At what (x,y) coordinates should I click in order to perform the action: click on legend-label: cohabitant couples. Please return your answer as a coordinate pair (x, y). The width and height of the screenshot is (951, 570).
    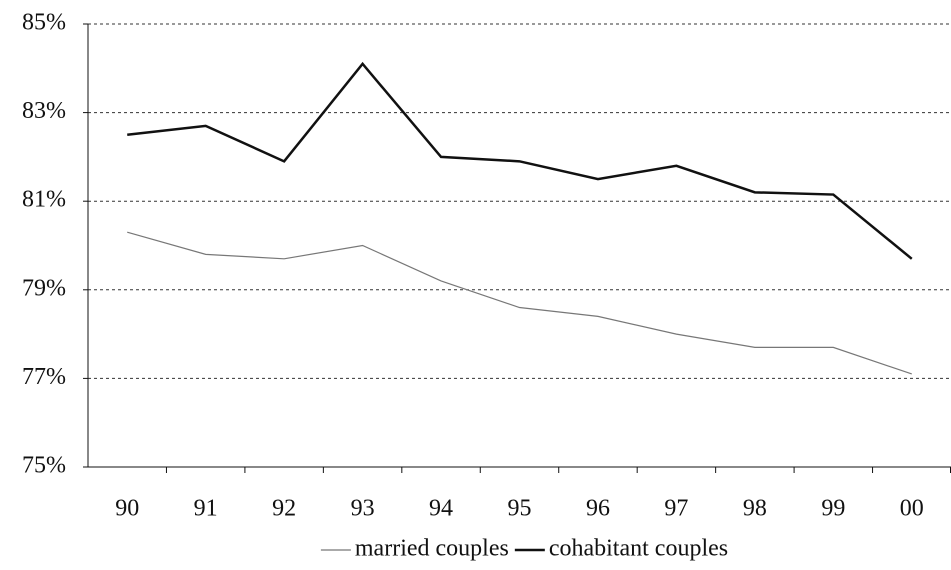
    Looking at the image, I should click on (638, 549).